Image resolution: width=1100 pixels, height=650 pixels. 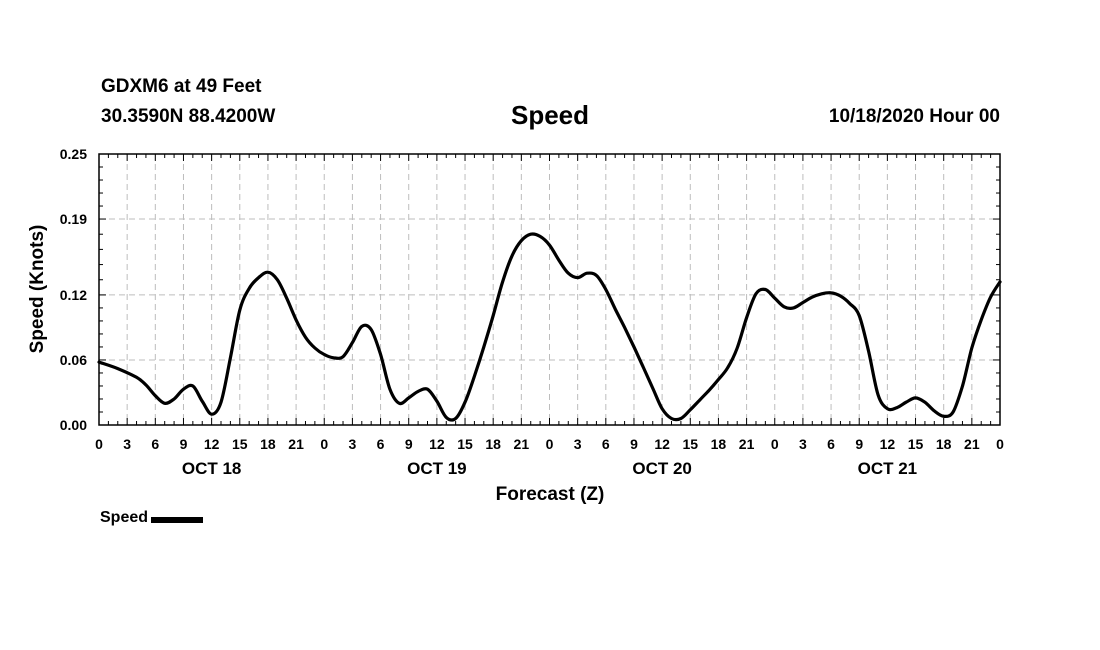 I want to click on y-axis-label: Speed (Knots), so click(x=37, y=289).